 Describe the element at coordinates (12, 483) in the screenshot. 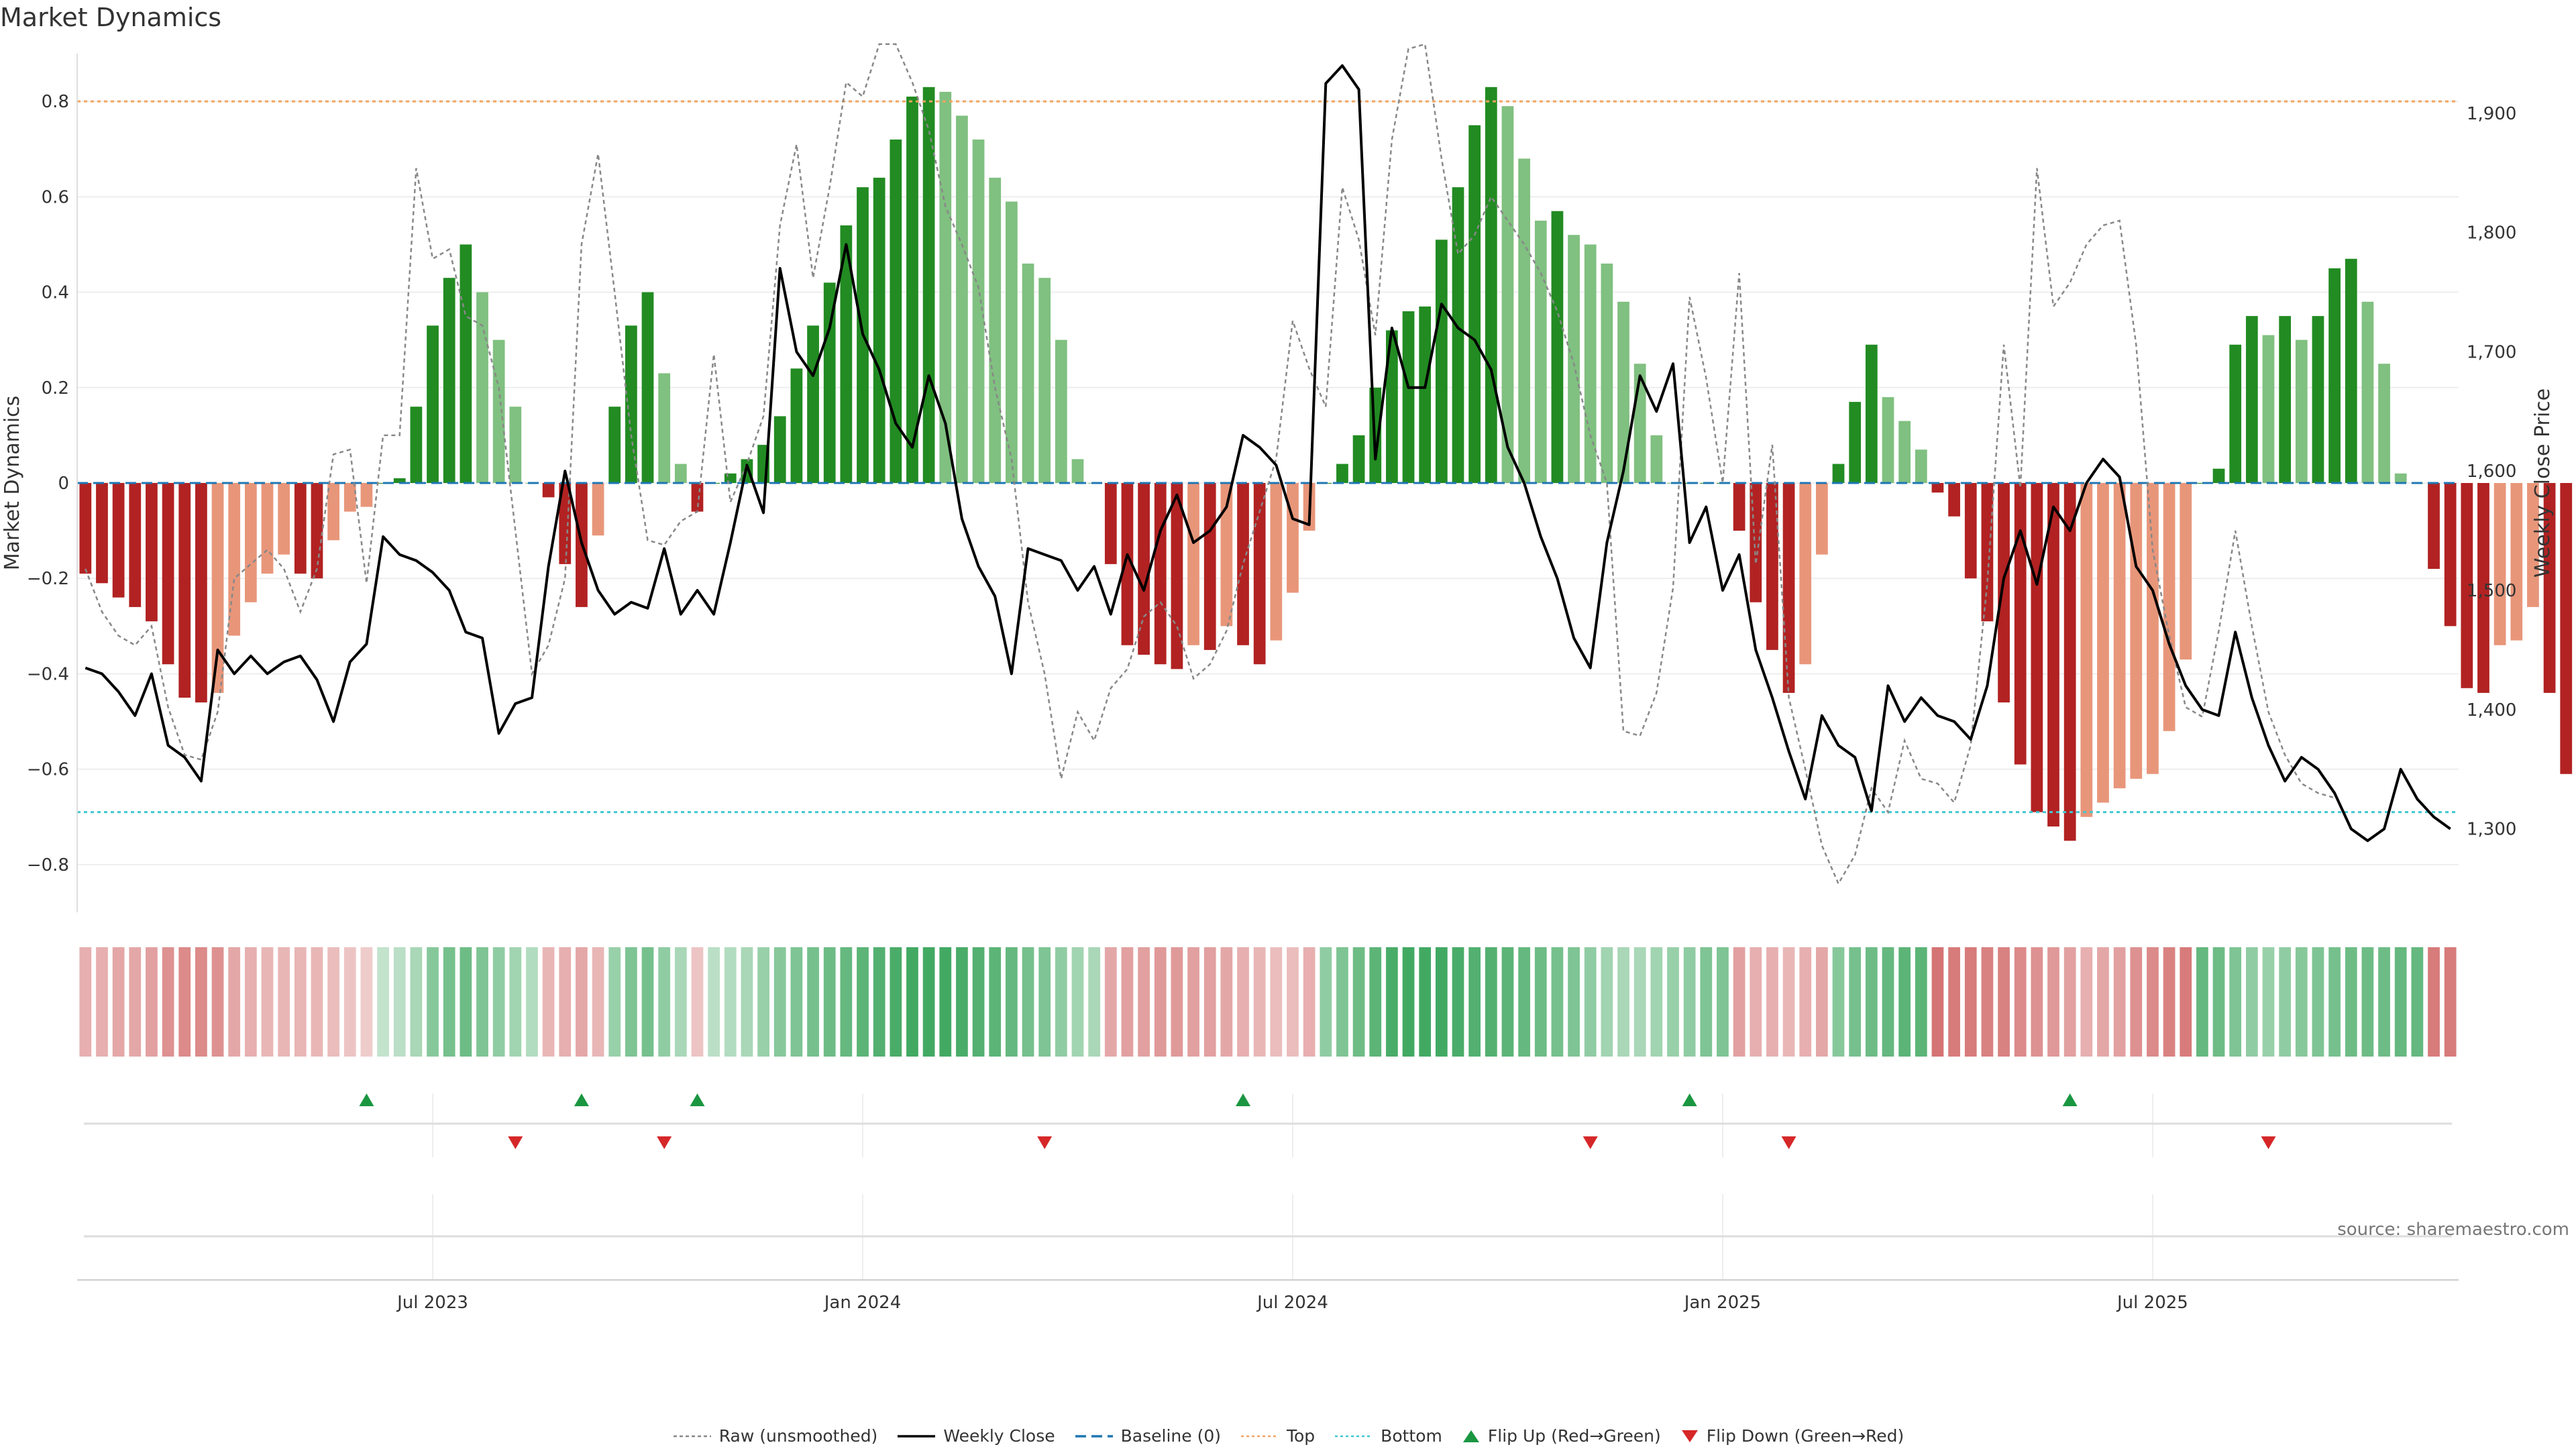

I see `y-left-axis-title: Market Dynamics` at that location.